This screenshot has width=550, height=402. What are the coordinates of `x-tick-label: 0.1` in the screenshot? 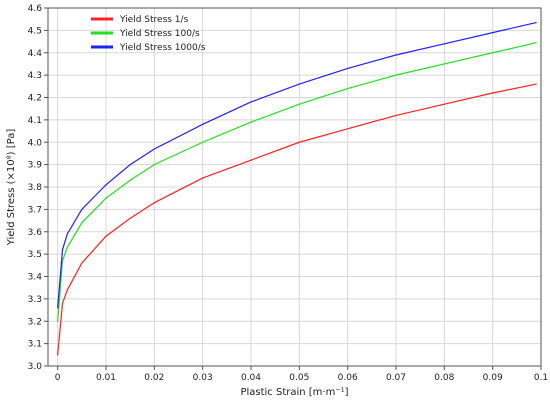 It's located at (541, 378).